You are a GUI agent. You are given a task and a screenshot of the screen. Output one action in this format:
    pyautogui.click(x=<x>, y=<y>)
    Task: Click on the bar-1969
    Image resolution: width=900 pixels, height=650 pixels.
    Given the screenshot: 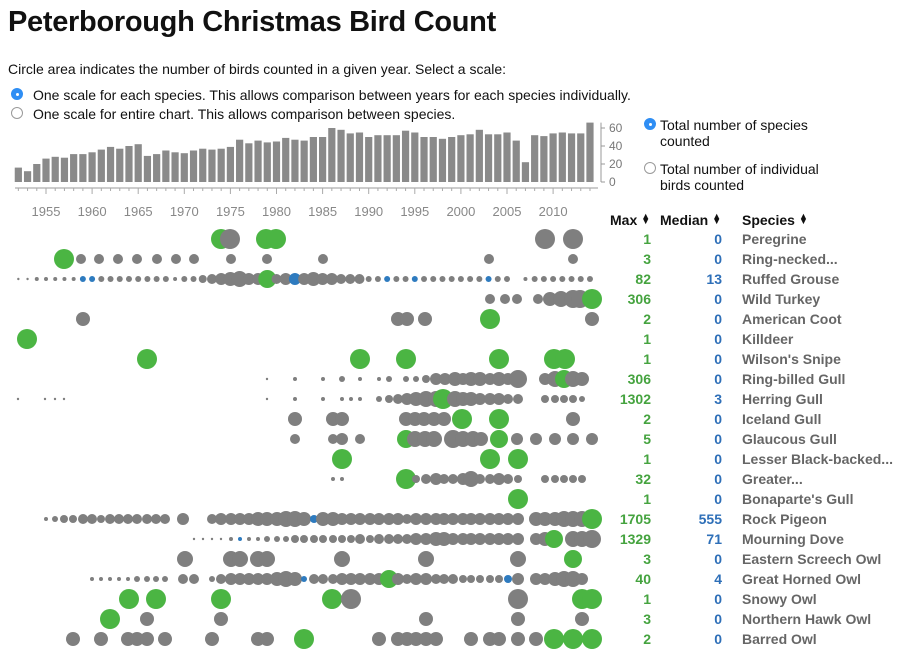 What is the action you would take?
    pyautogui.click(x=175, y=167)
    